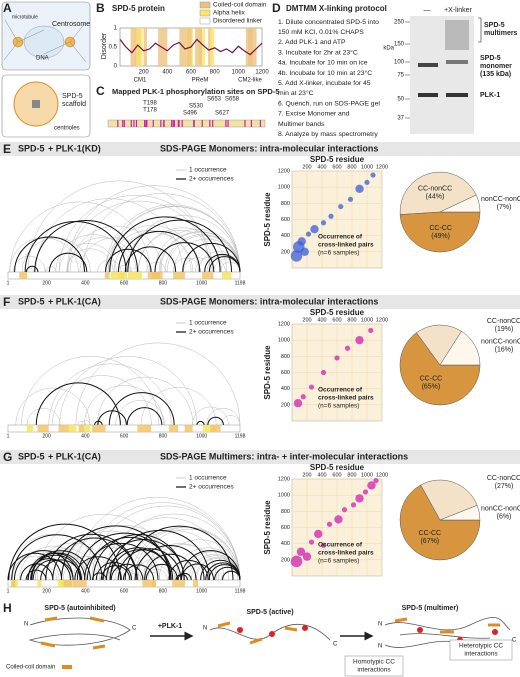  Describe the element at coordinates (150, 111) in the screenshot. I see `site-label: T178` at that location.